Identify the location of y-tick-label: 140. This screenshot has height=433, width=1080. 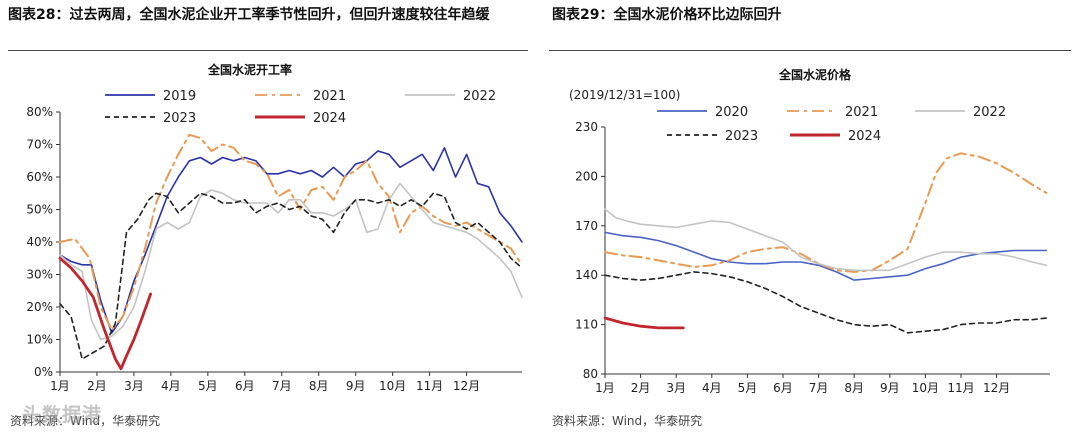
(586, 275).